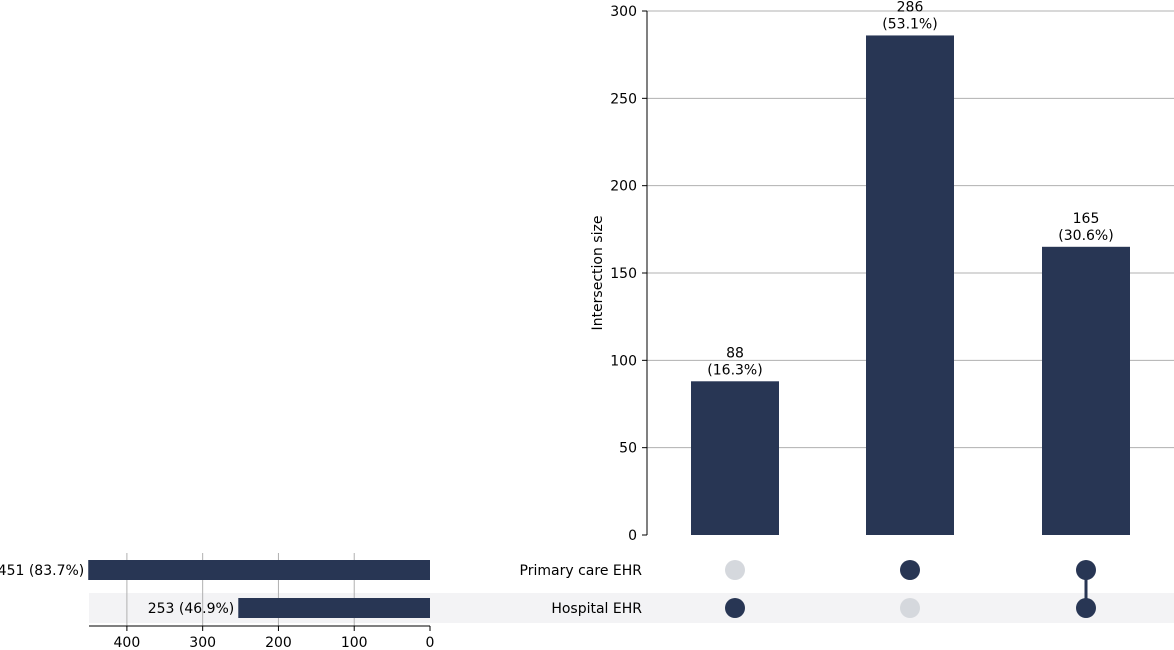  I want to click on set-name-hospital-ehr: Hospital EHR, so click(596, 609).